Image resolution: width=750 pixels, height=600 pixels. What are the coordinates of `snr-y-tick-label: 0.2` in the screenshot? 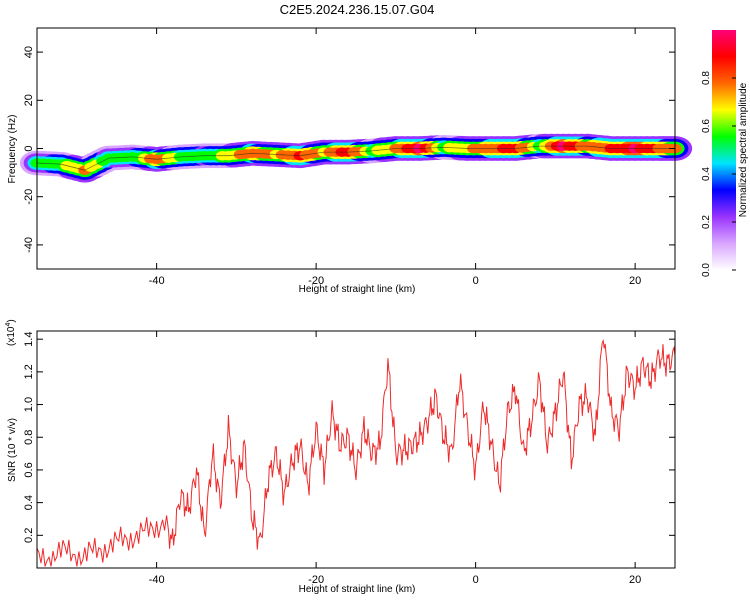 It's located at (29, 535).